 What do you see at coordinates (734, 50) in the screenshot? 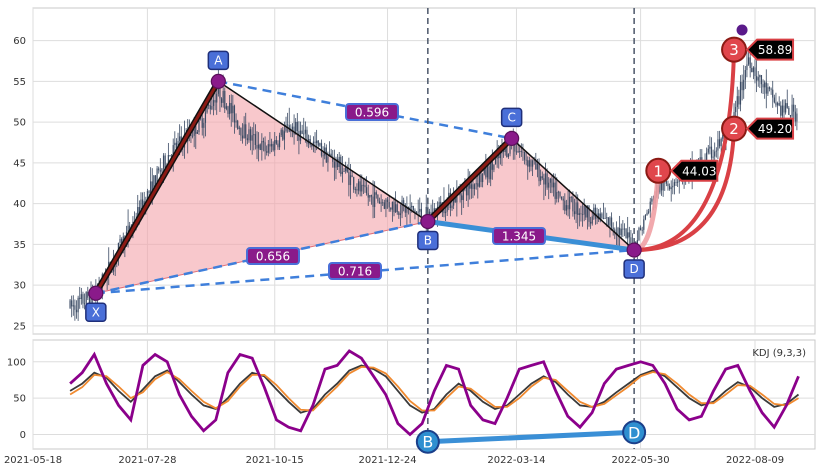
I see `target-number: 3` at bounding box center [734, 50].